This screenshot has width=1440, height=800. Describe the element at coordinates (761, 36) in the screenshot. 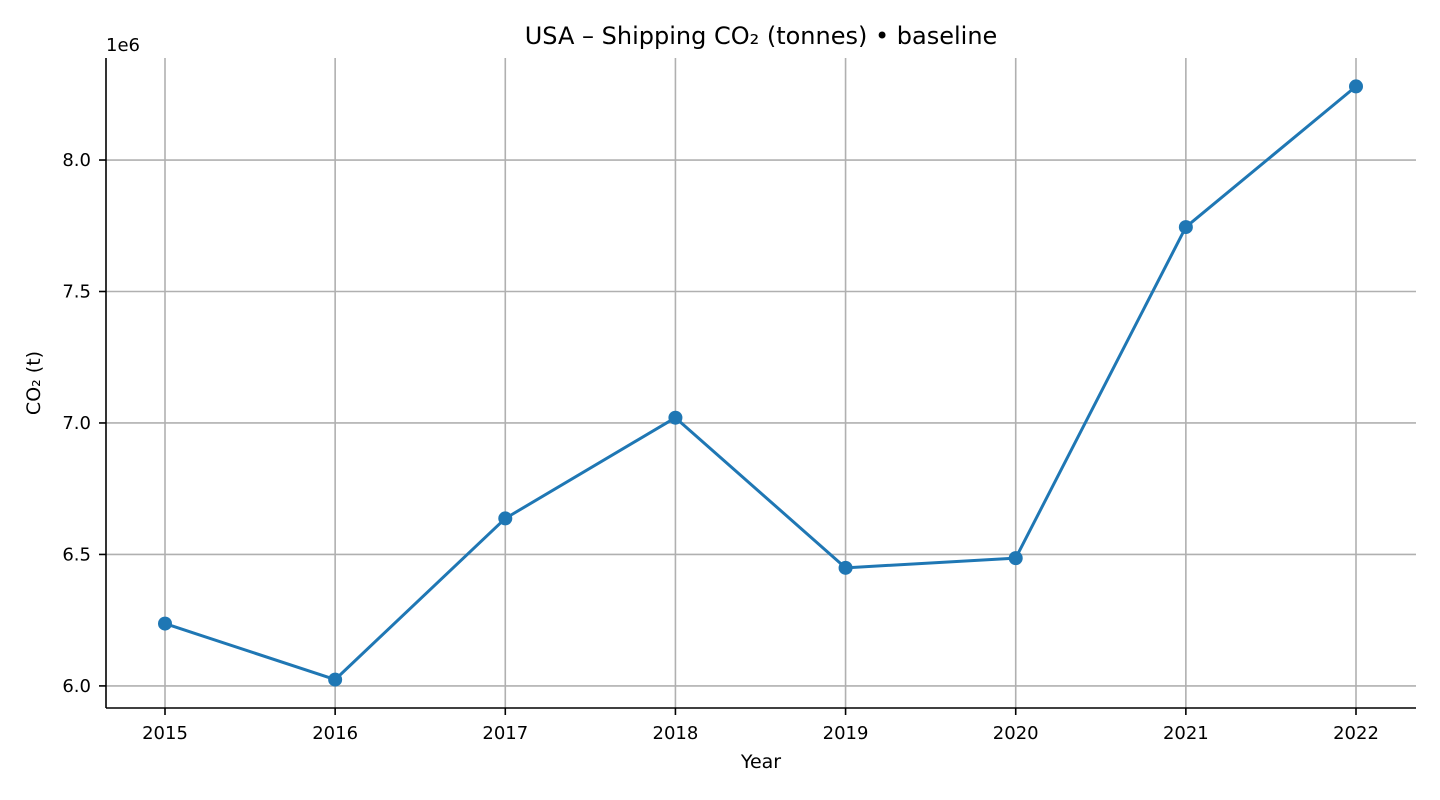

I see `chart-title: USA – Shipping CO₂ (tonnes) • baseline` at that location.